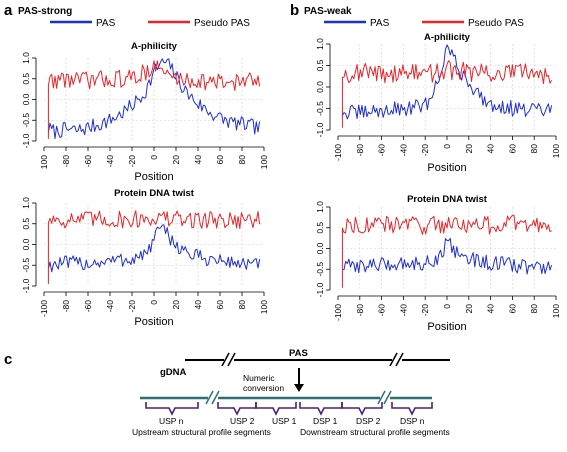 The width and height of the screenshot is (567, 452). I want to click on legend-pseudo-label-b: Pseudo PAS, so click(496, 23).